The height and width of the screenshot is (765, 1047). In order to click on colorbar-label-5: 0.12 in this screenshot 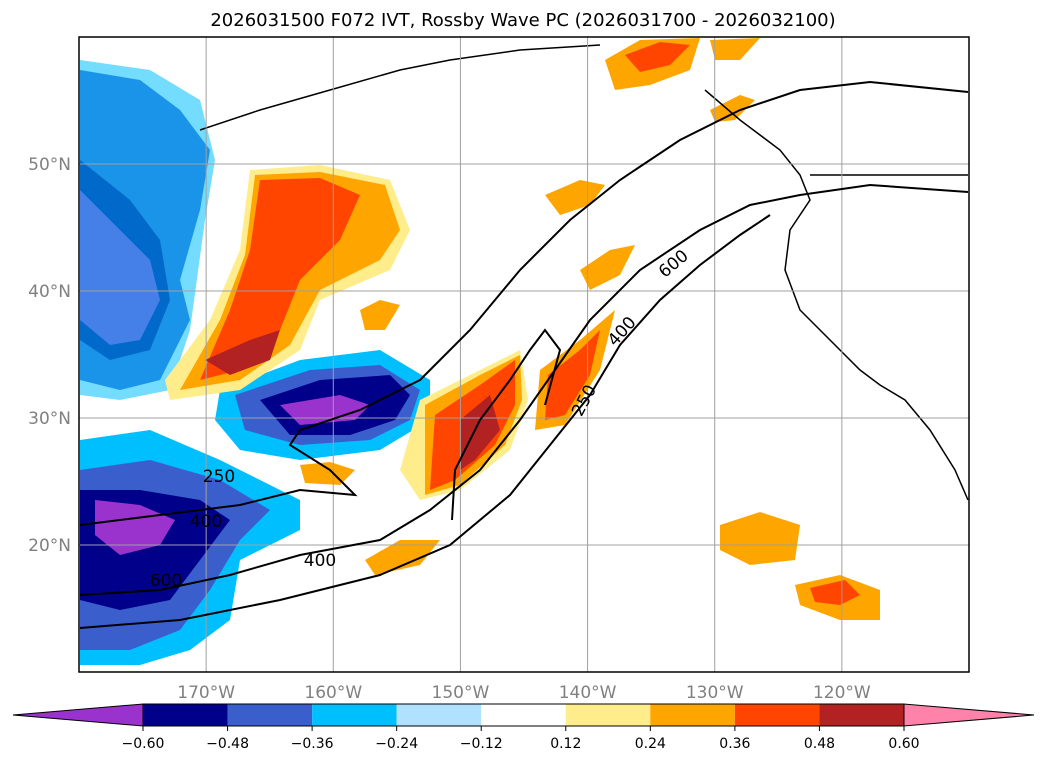, I will do `click(565, 744)`.